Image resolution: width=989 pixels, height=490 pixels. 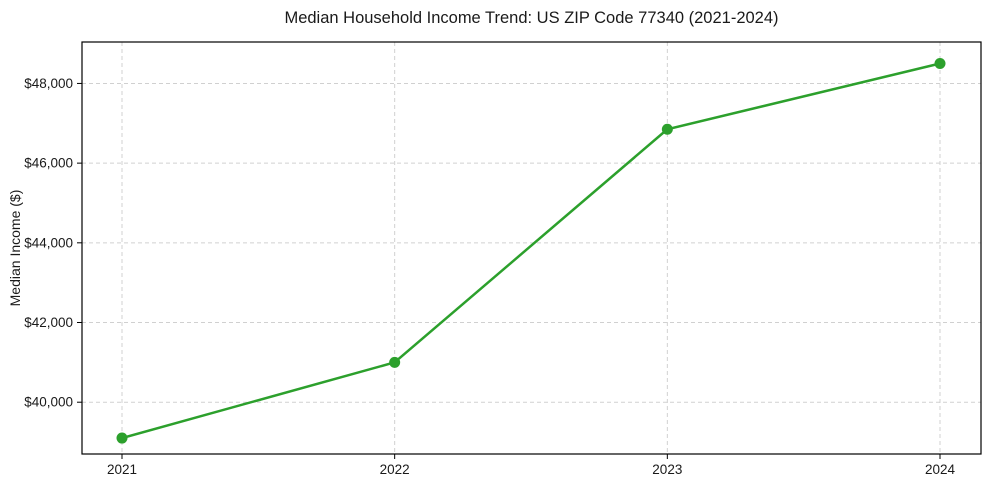 I want to click on y-tick-label-40000: $40,000, so click(x=48, y=402).